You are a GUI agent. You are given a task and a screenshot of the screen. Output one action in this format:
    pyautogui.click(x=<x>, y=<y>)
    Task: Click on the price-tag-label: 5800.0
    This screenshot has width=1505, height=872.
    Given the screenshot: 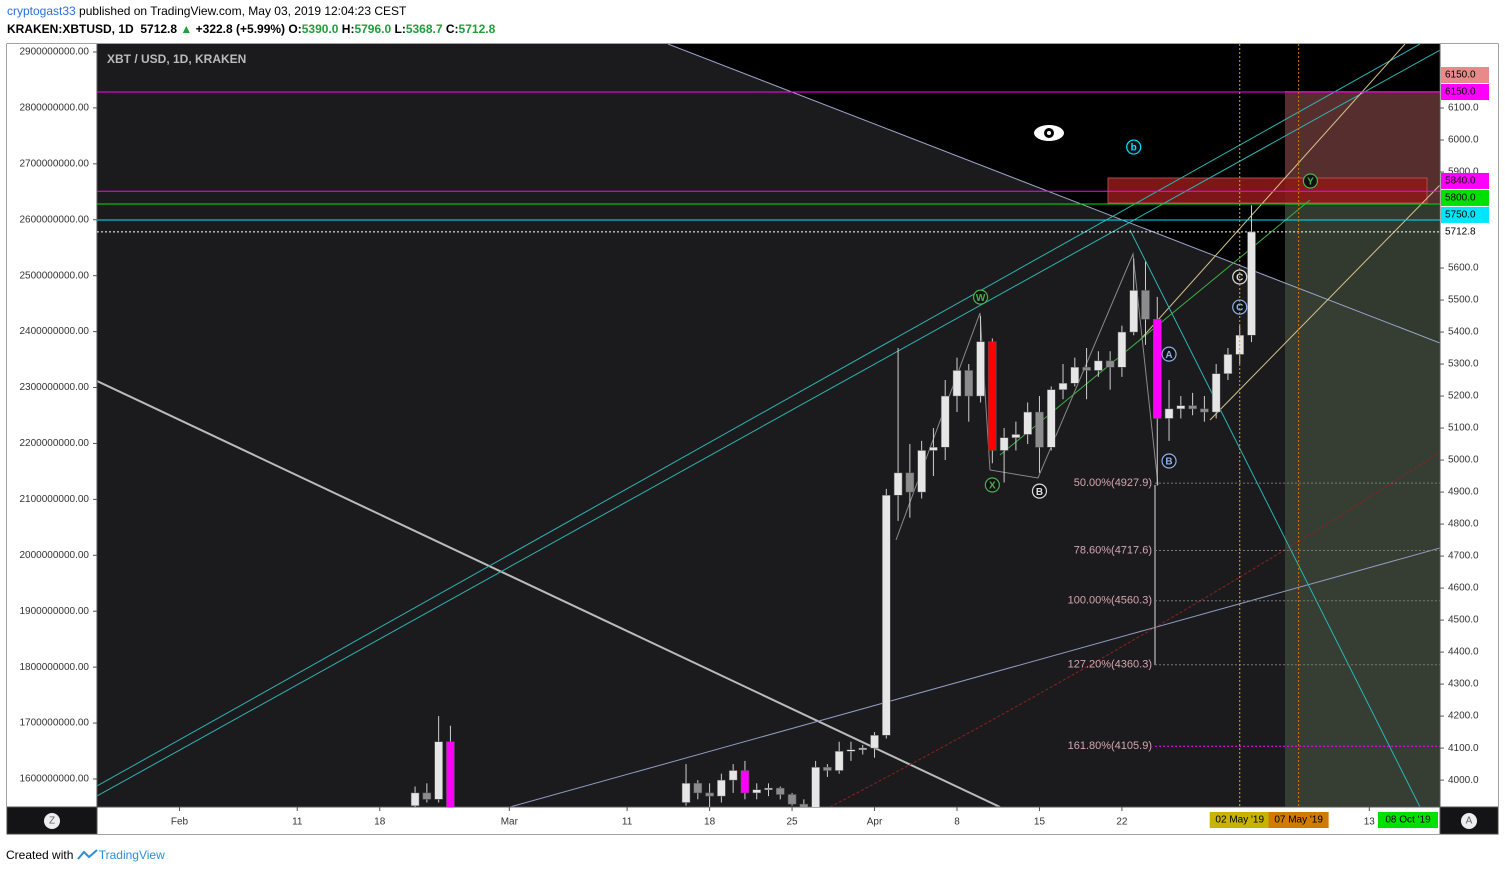 What is the action you would take?
    pyautogui.click(x=1460, y=198)
    